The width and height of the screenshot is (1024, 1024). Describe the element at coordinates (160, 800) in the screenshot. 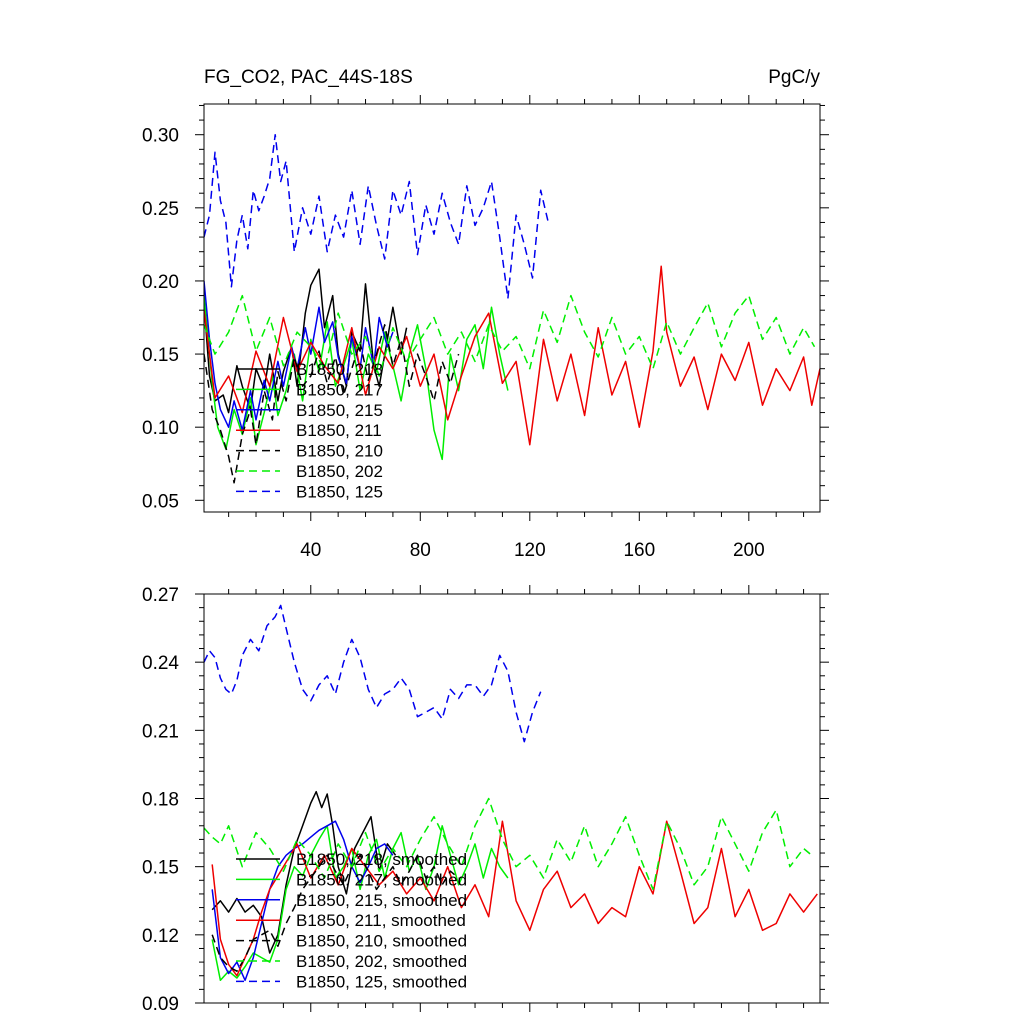

I see `bottom-y-tick-label: 0.18` at that location.